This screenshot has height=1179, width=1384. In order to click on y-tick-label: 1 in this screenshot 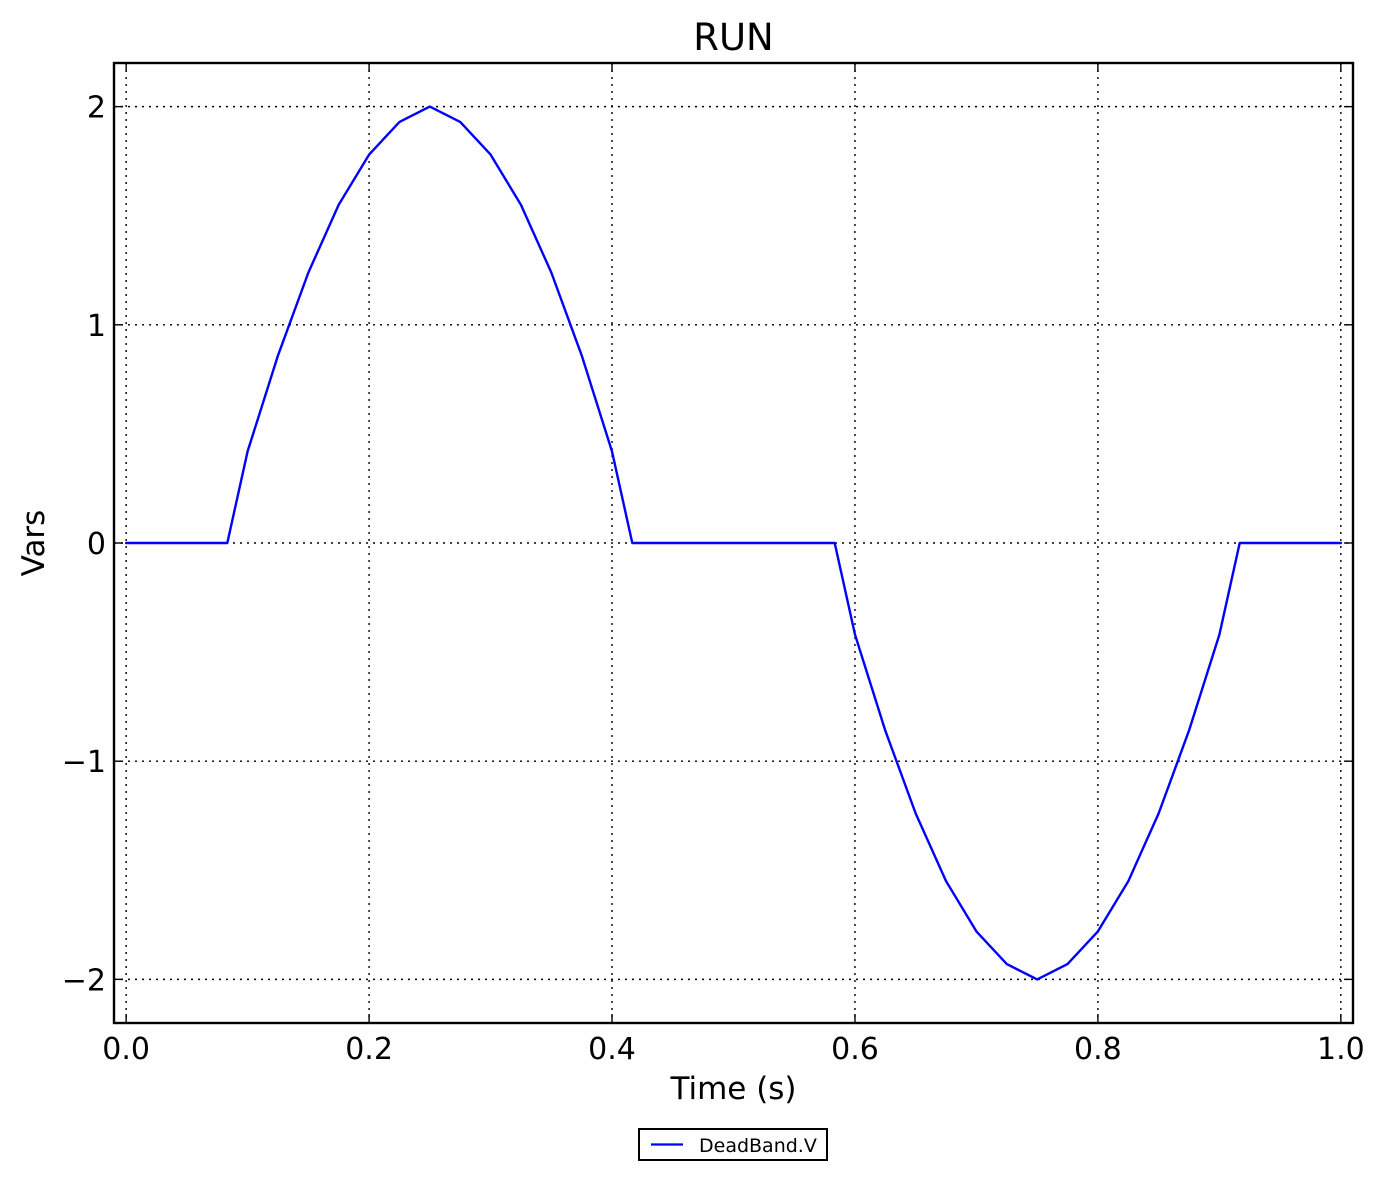, I will do `click(96, 326)`.